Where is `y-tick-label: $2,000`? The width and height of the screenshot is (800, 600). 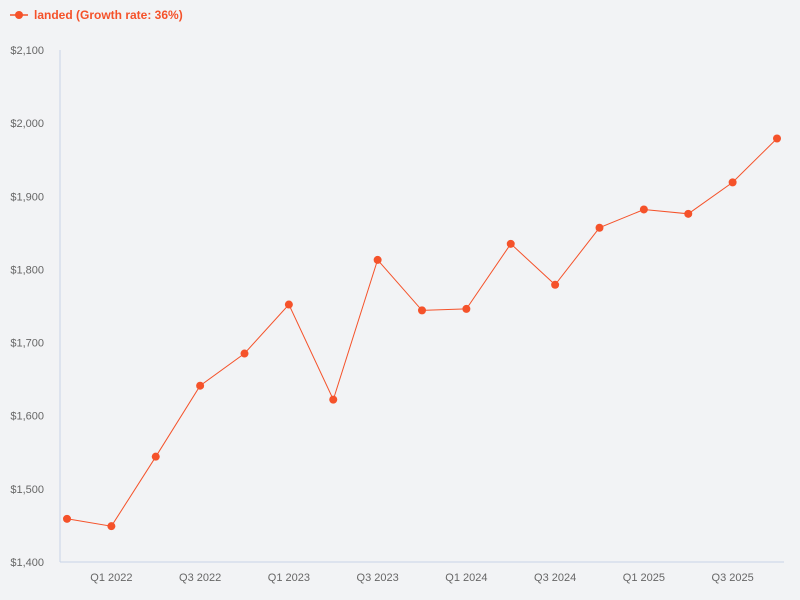
y-tick-label: $2,000 is located at coordinates (27, 124).